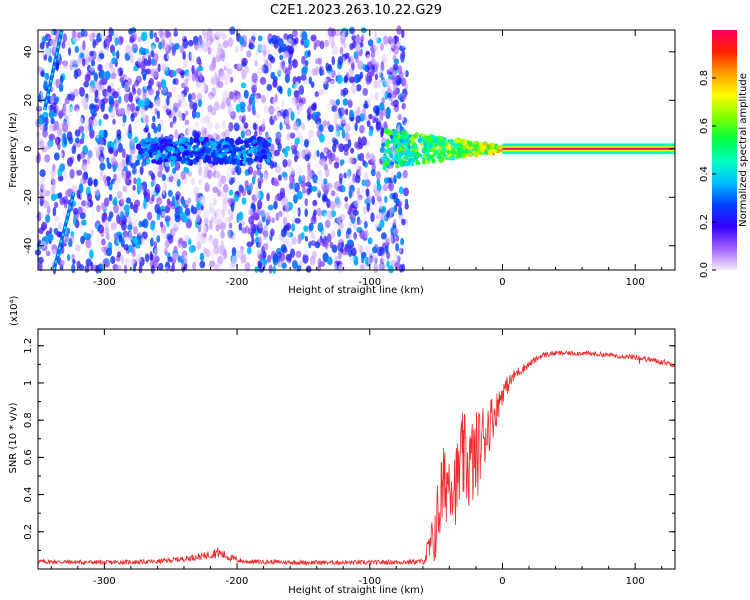  I want to click on snr-y-label: 1, so click(28, 383).